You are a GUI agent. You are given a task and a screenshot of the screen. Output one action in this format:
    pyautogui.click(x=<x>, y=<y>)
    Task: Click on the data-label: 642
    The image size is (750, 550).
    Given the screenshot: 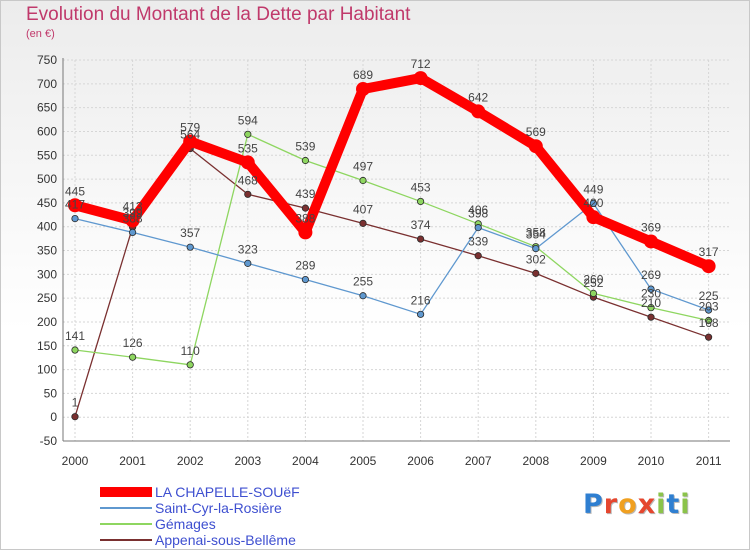 What is the action you would take?
    pyautogui.click(x=478, y=97)
    